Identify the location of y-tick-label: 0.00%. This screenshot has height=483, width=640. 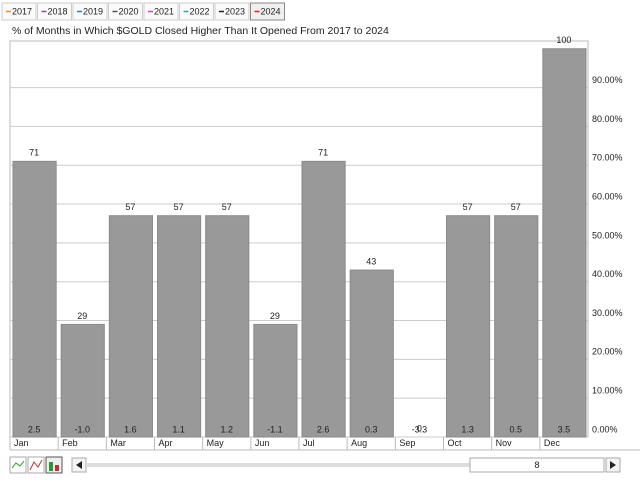
(605, 429).